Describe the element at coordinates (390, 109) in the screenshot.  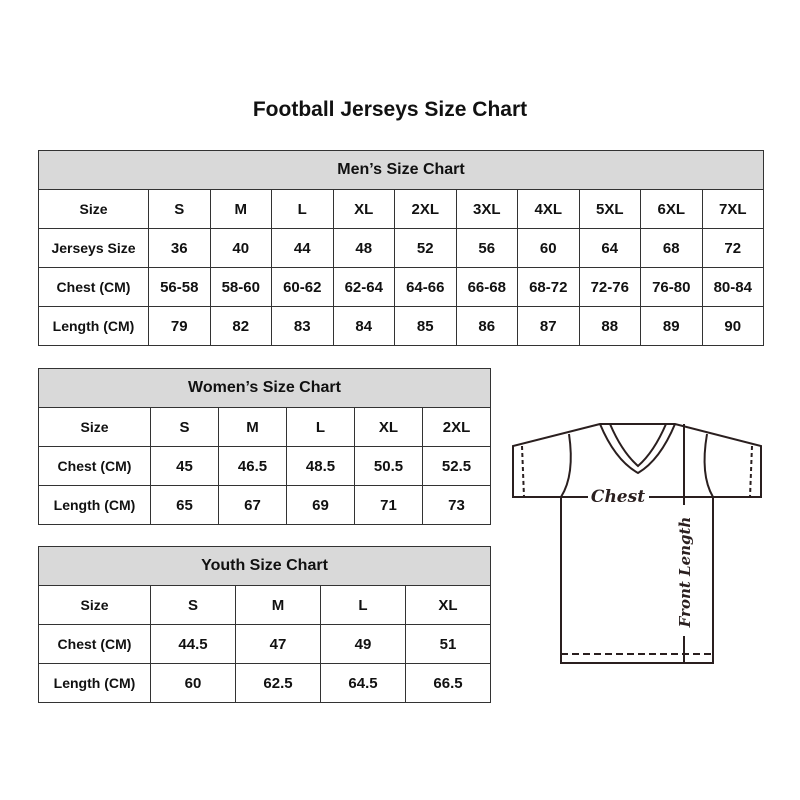
I see `page-title: Football Jerseys Size Chart` at that location.